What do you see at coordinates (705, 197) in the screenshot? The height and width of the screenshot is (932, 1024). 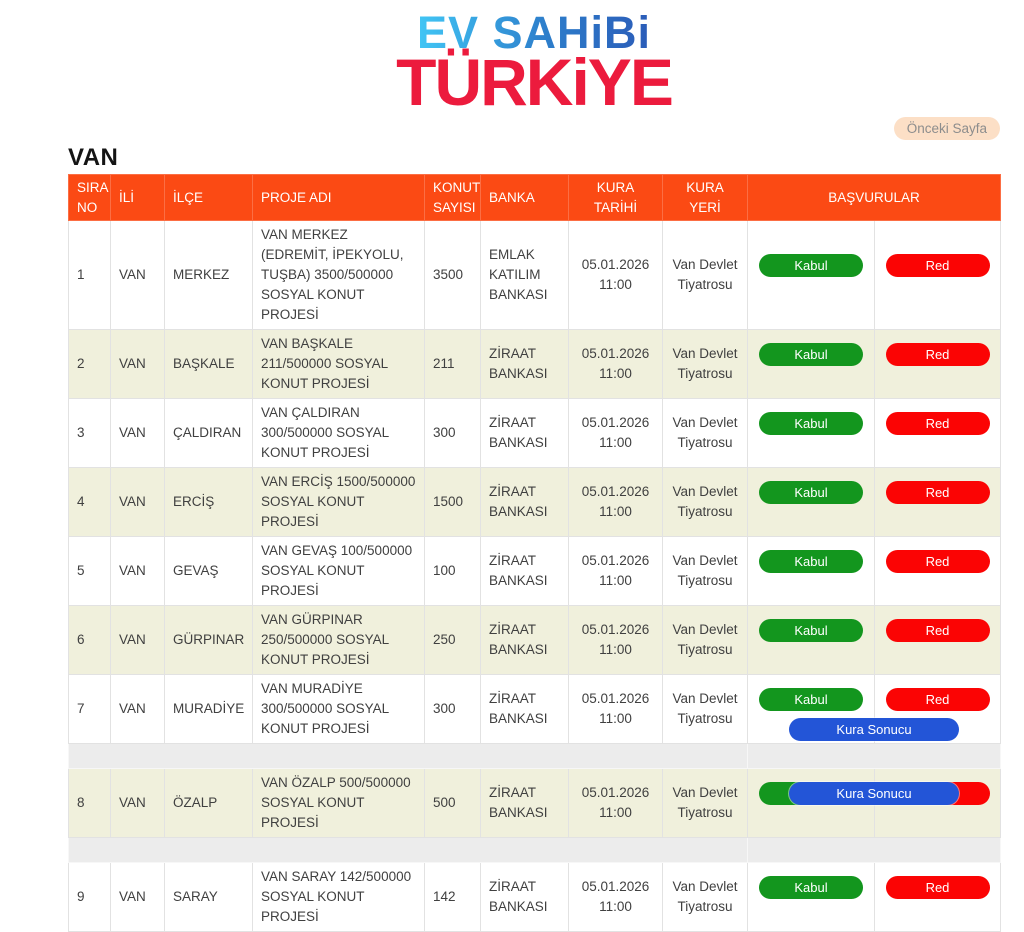 I see `header-kura-yeri: KURA YERİ` at bounding box center [705, 197].